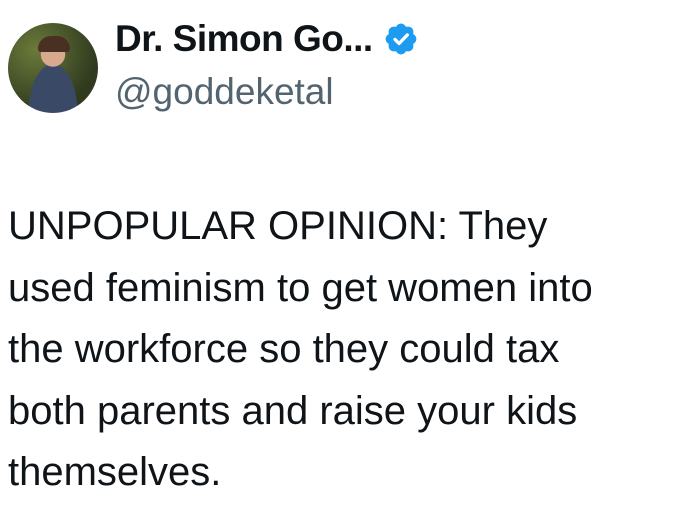 The height and width of the screenshot is (529, 680). Describe the element at coordinates (300, 287) in the screenshot. I see `tweet-text-line: used feminism to get women into` at that location.